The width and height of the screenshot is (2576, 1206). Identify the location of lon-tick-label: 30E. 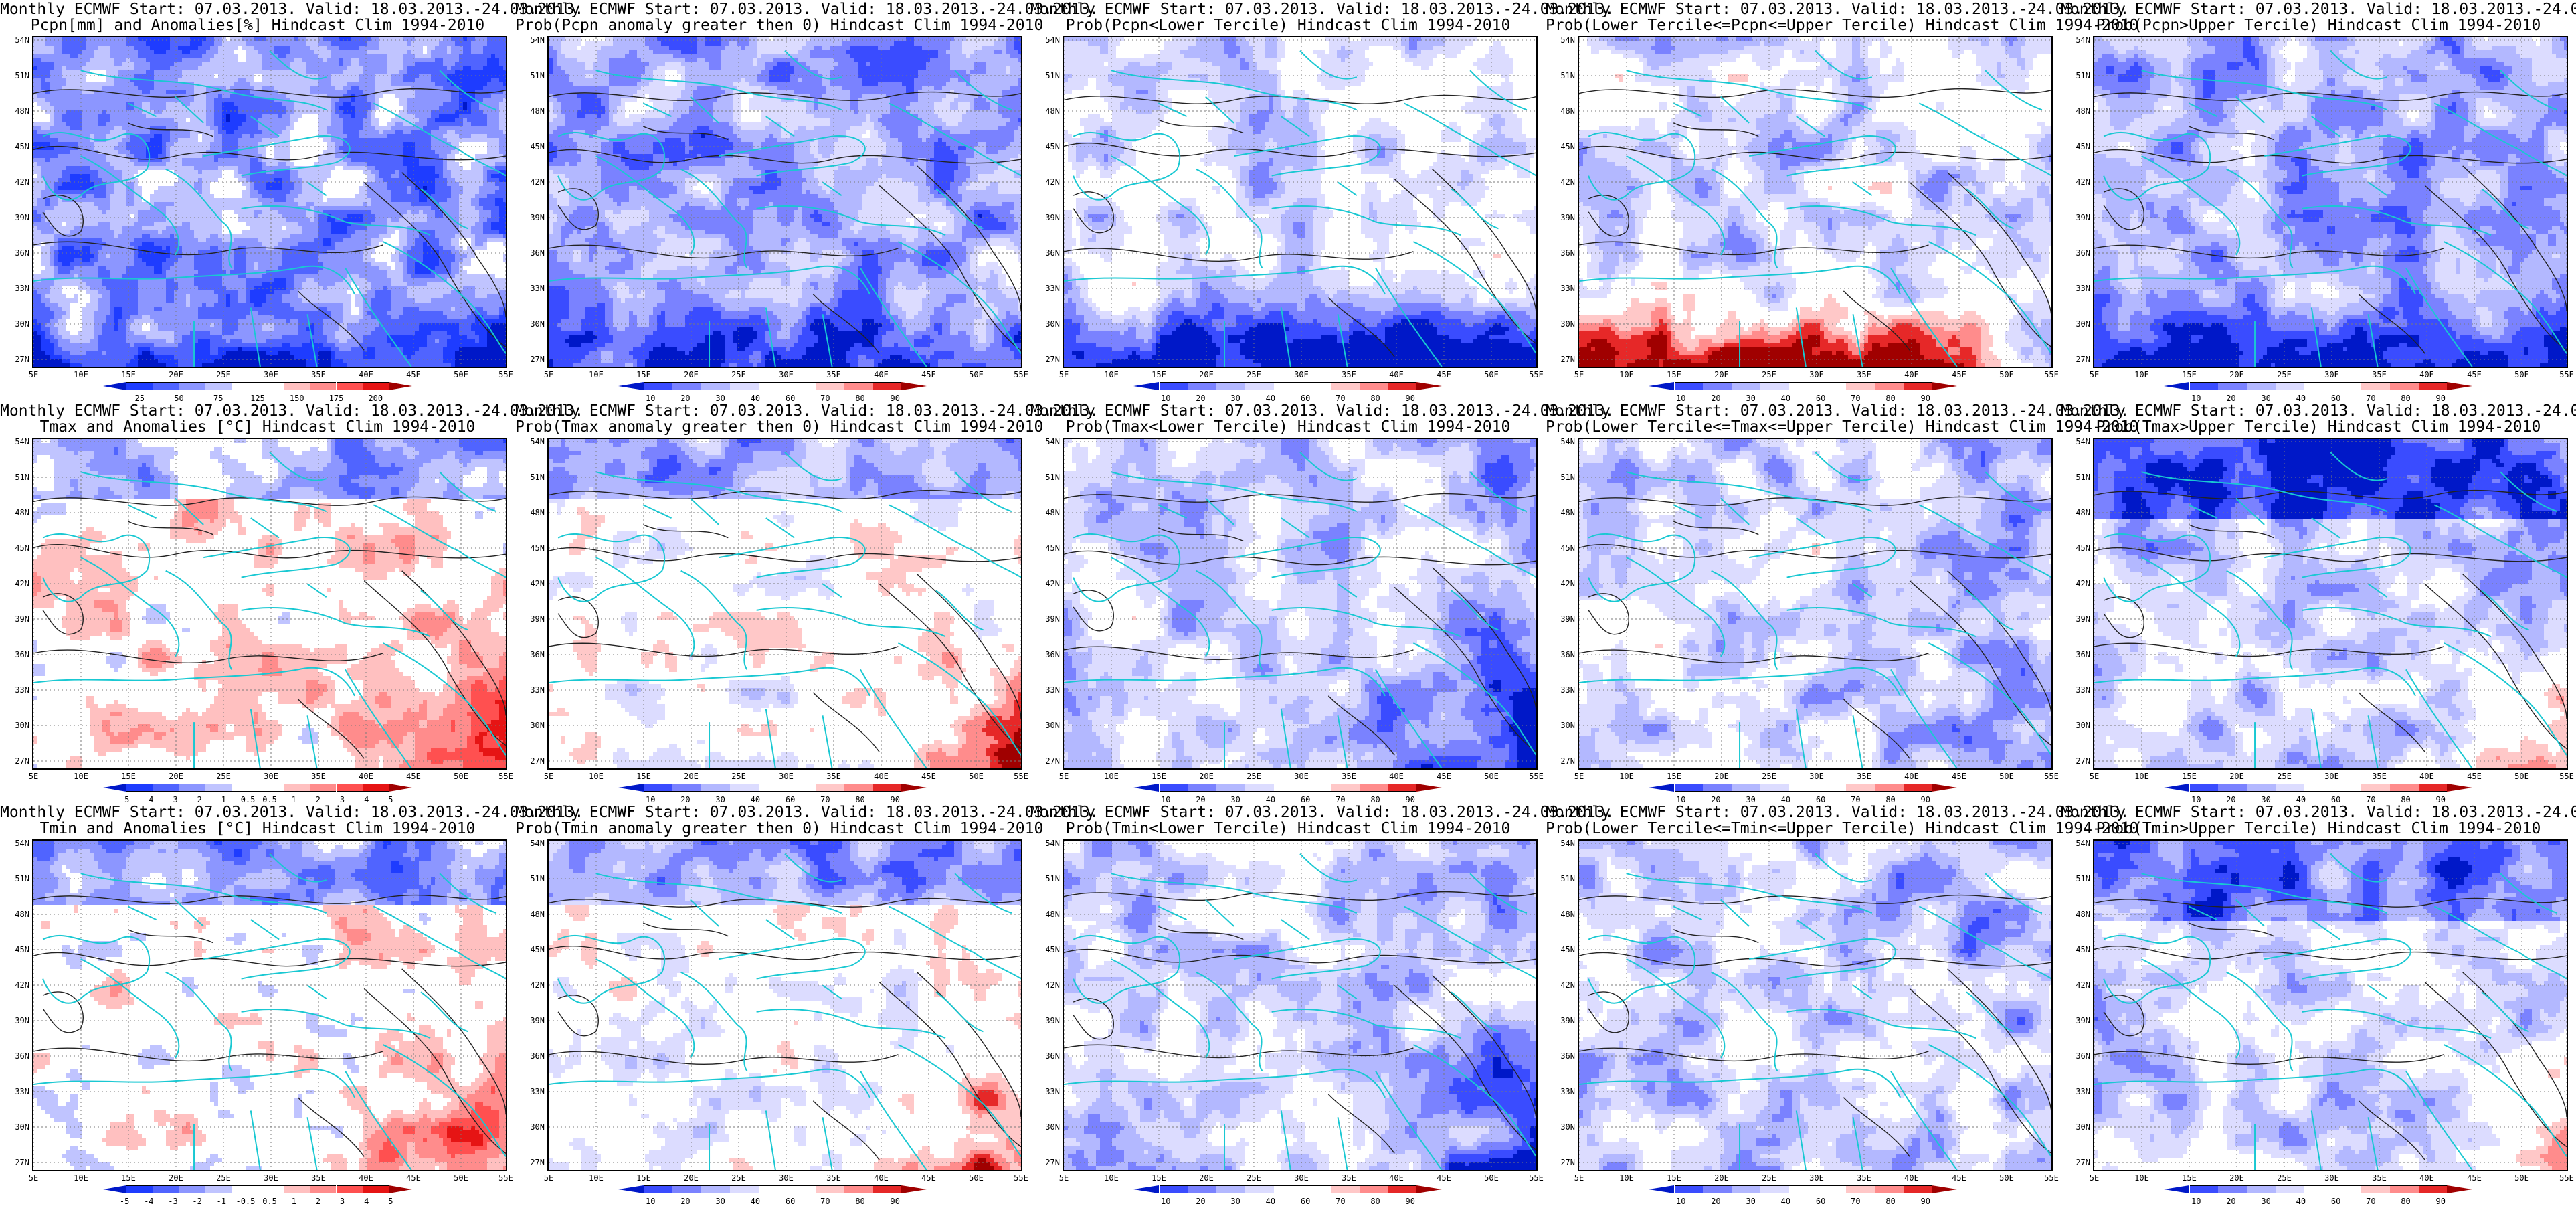
(1301, 1178).